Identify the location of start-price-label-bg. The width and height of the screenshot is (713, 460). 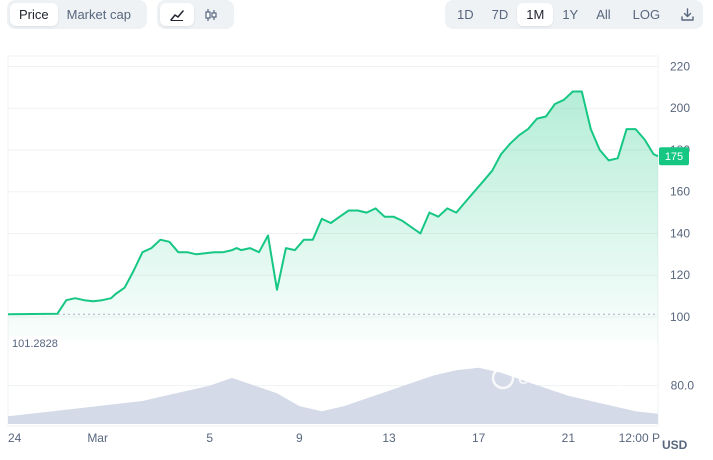
(35, 343).